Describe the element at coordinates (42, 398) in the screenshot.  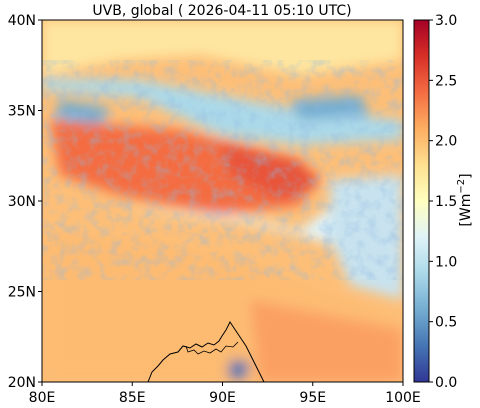
I see `x-tick-label: 80E` at that location.